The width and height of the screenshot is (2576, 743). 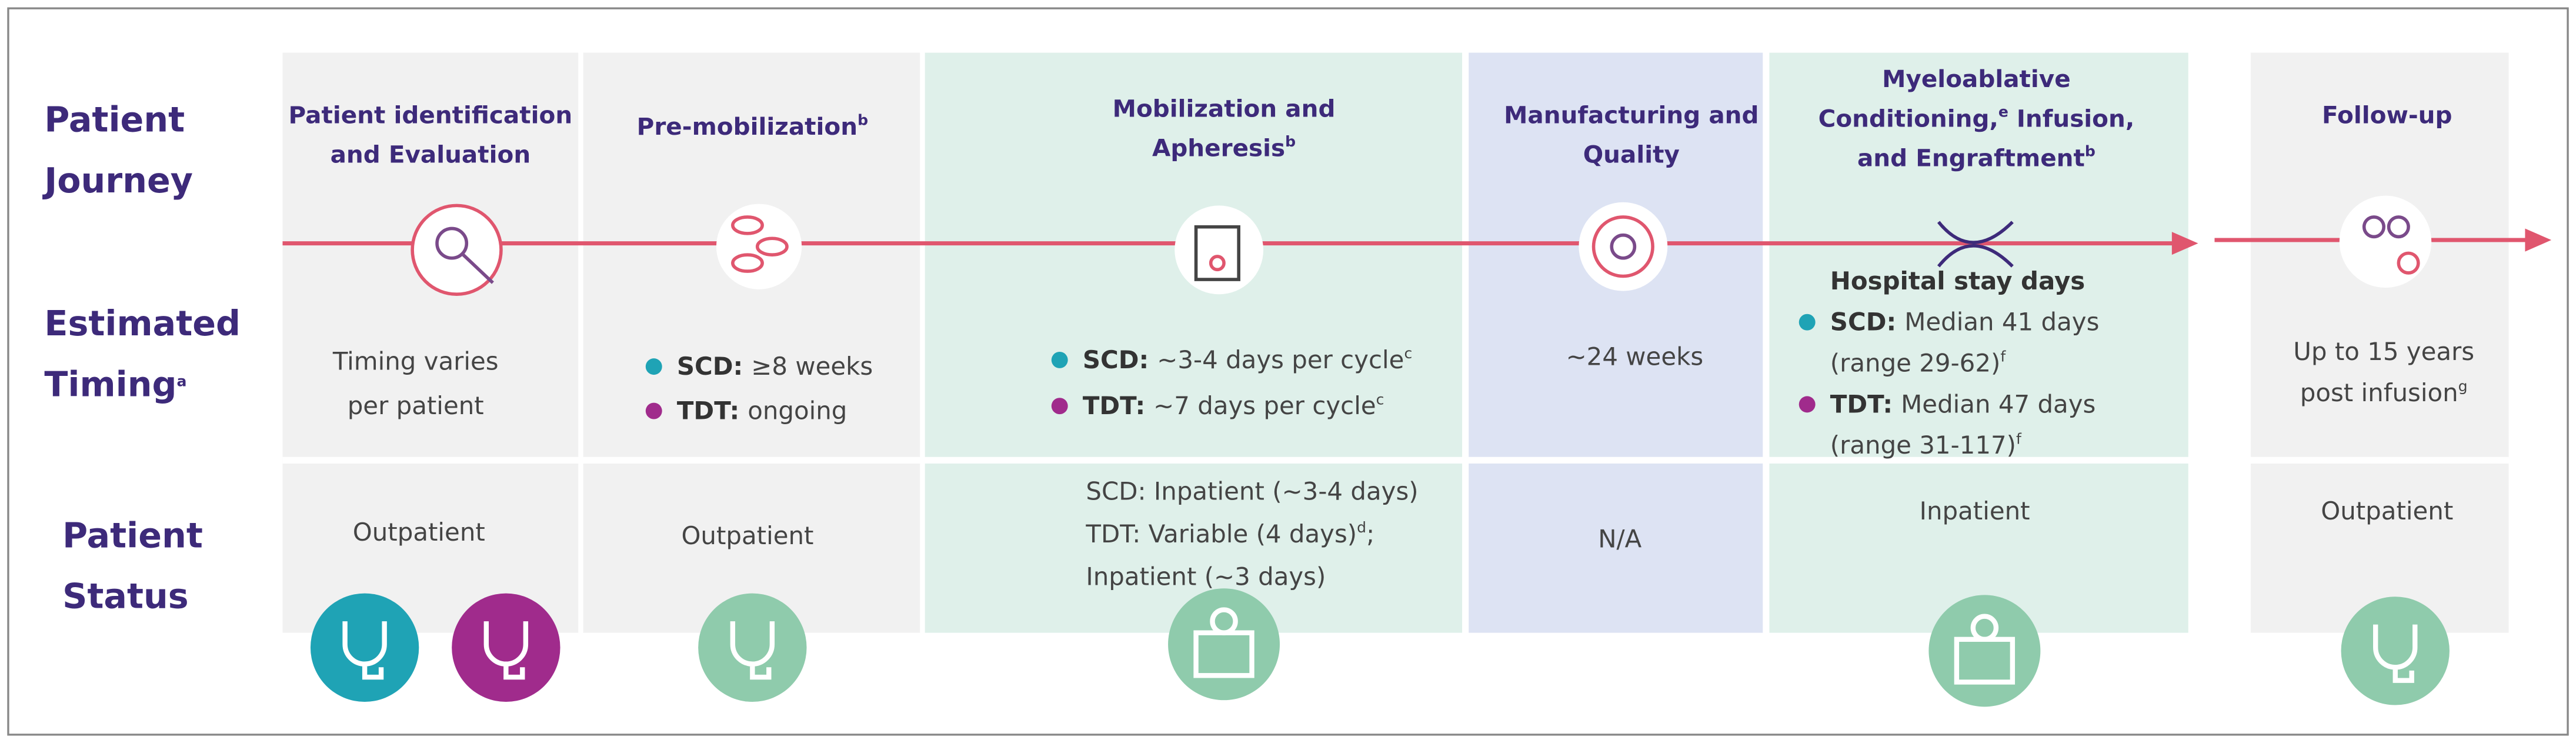 What do you see at coordinates (1923, 445) in the screenshot?
I see `text-segment: (range 31-117)` at bounding box center [1923, 445].